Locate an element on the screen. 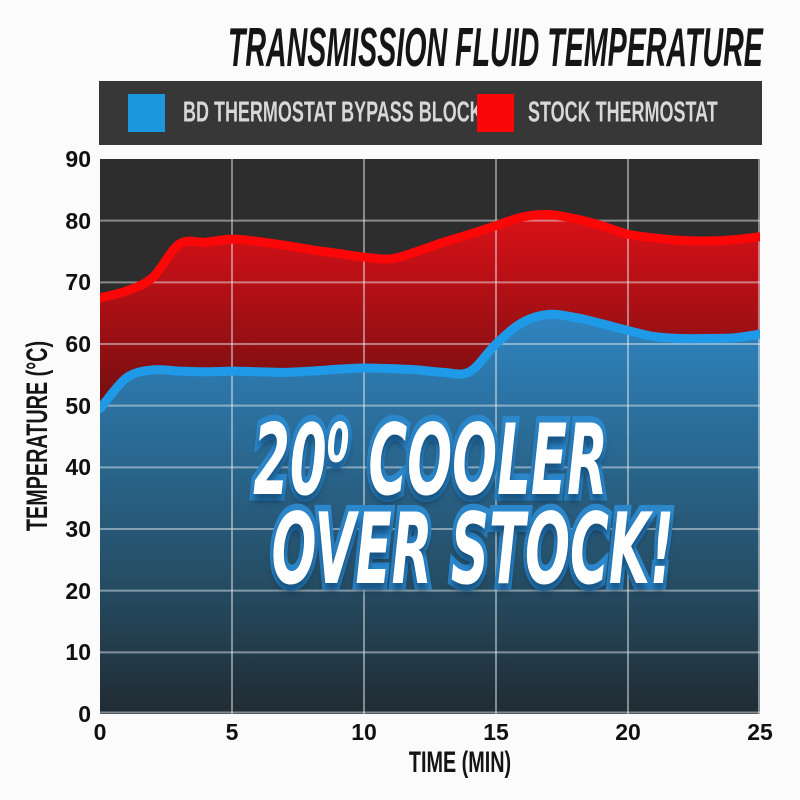 The height and width of the screenshot is (800, 800). y-tick-40: 40 is located at coordinates (78, 467).